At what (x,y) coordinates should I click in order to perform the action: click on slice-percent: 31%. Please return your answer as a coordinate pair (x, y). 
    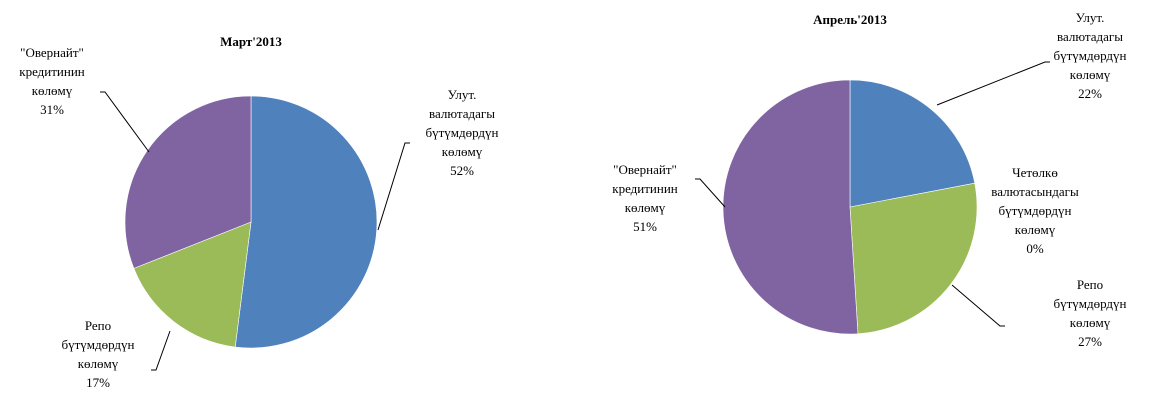
    Looking at the image, I should click on (52, 109).